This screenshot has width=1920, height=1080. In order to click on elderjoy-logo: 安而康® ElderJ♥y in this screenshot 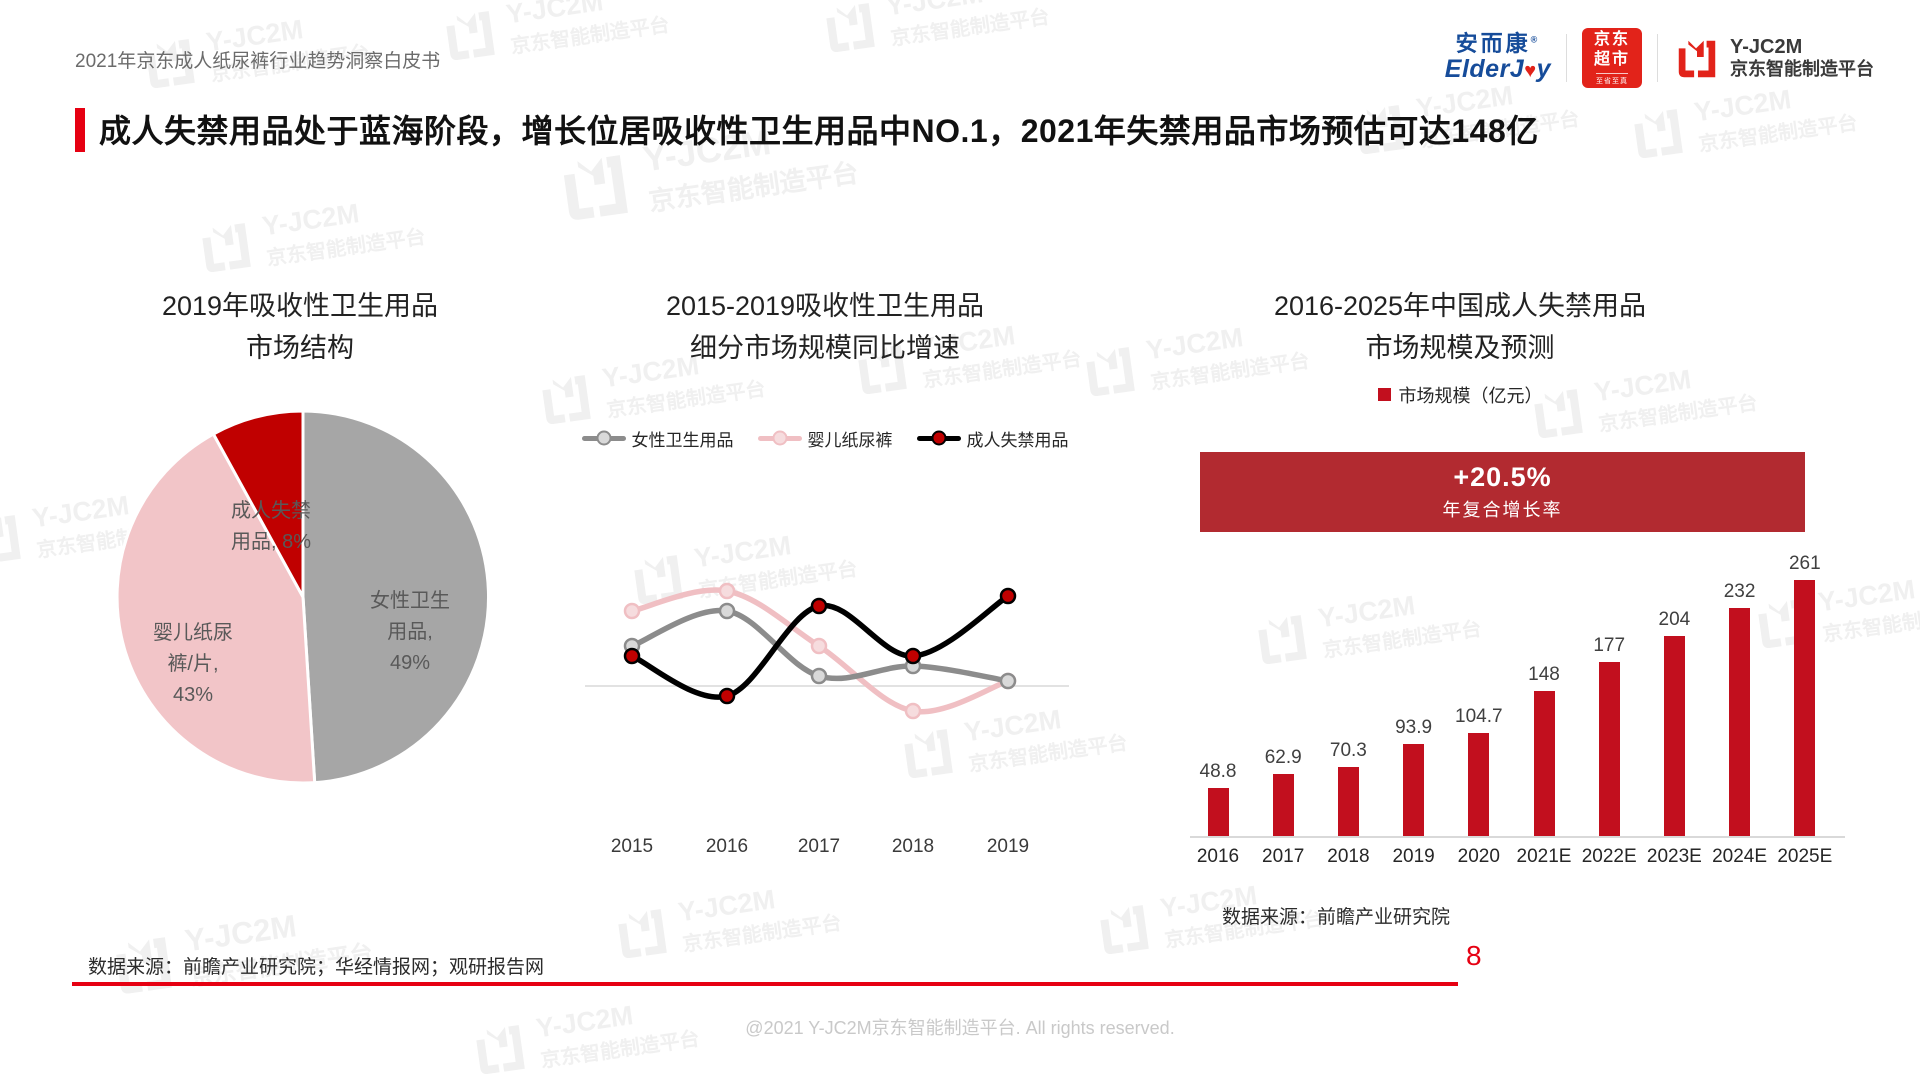, I will do `click(1497, 57)`.